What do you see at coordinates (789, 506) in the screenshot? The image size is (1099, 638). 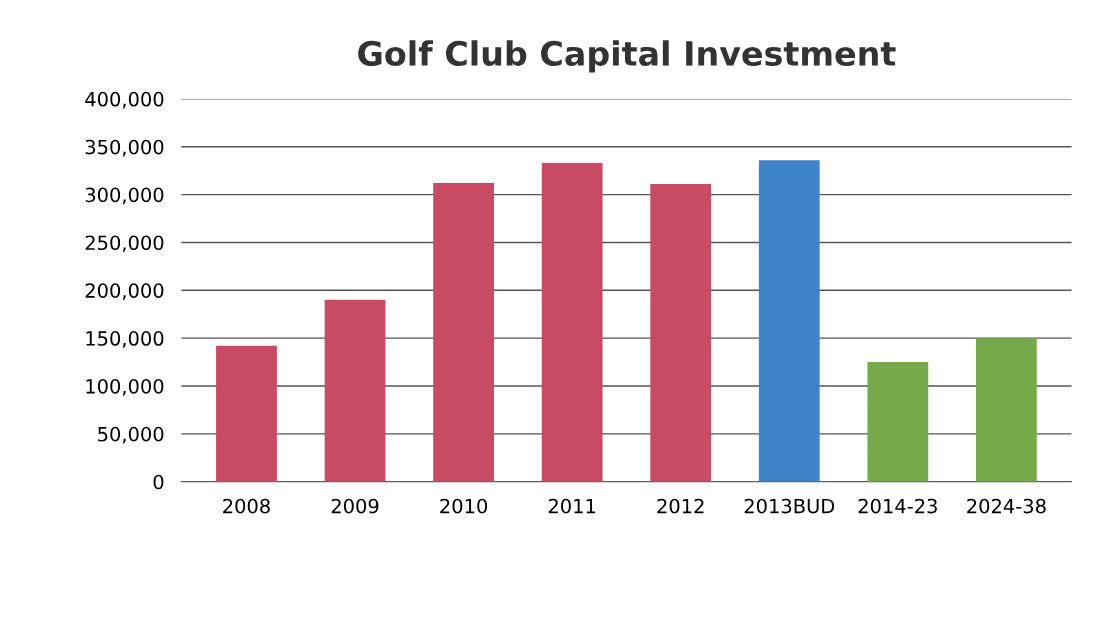 I see `x-tick-label: 2013BUD` at bounding box center [789, 506].